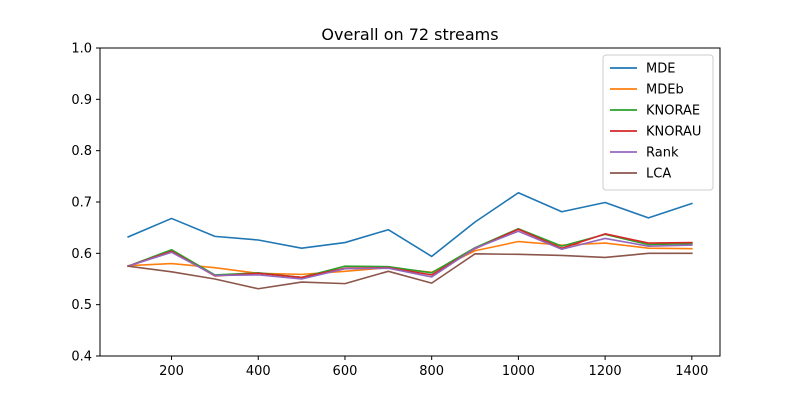  What do you see at coordinates (658, 122) in the screenshot?
I see `legend: MDE MDEb KNORAE KNORAU Rank LCA` at bounding box center [658, 122].